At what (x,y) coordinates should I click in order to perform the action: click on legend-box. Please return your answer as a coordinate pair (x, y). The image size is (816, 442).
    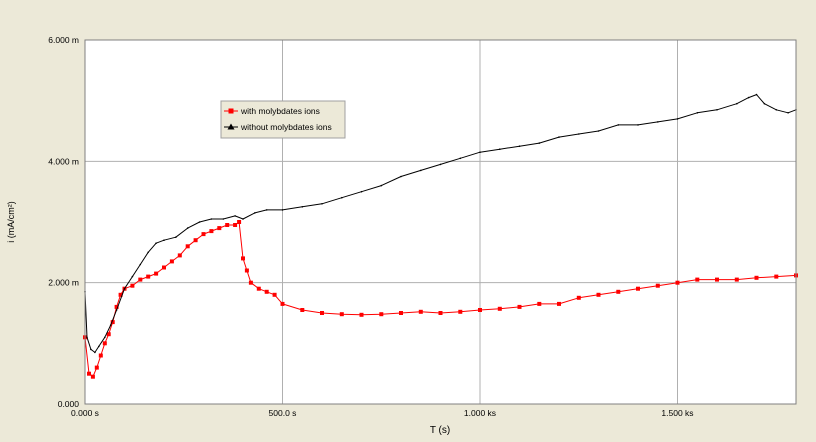
    Looking at the image, I should click on (283, 119).